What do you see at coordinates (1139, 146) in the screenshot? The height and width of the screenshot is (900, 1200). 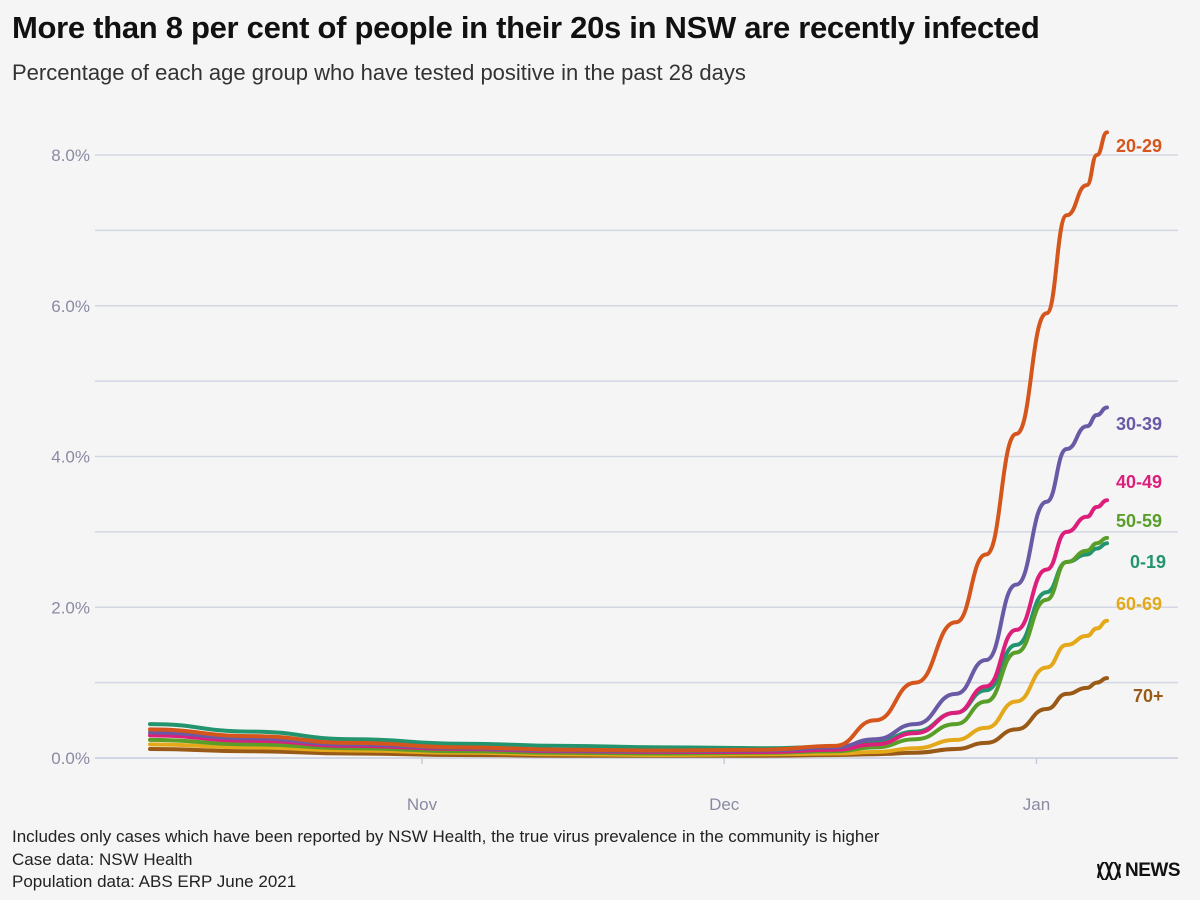 I see `series-label: 20-29` at bounding box center [1139, 146].